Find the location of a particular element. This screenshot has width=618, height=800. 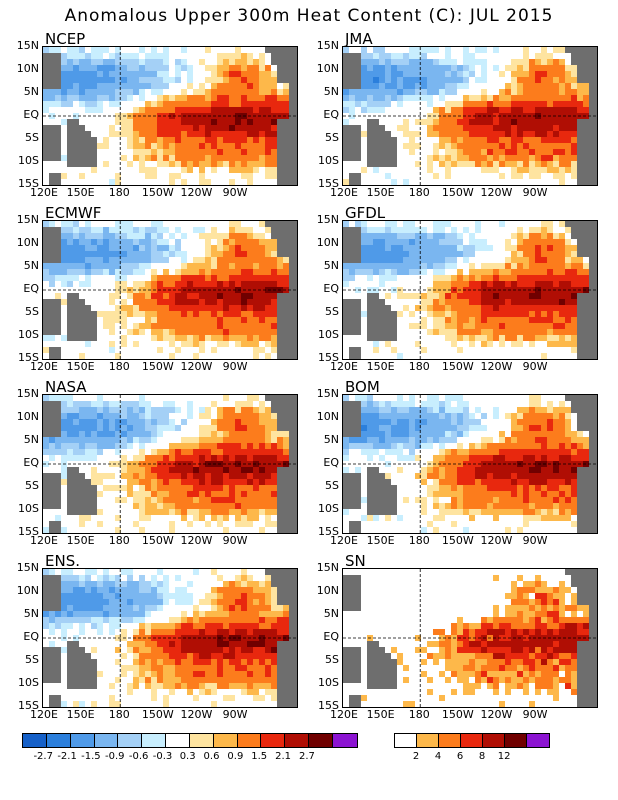

panel-title: NCEP is located at coordinates (65, 39).